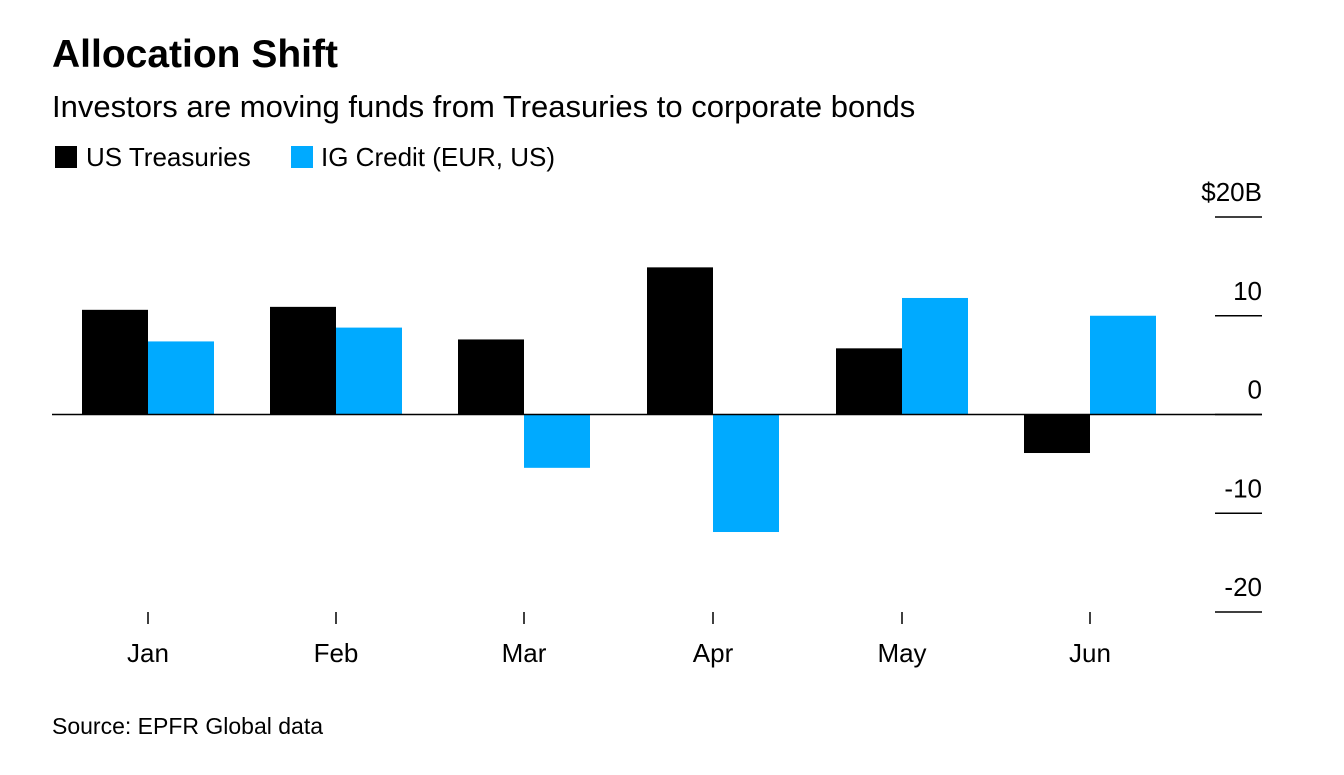  I want to click on y-axis: $20B 10 0 -10 -20, so click(1231, 395).